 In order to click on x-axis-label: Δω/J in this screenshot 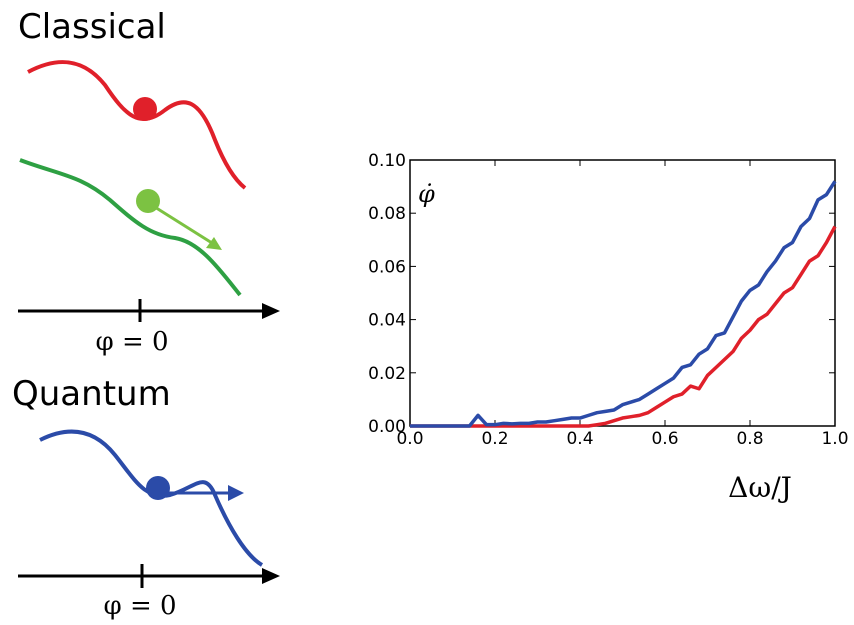, I will do `click(760, 487)`.